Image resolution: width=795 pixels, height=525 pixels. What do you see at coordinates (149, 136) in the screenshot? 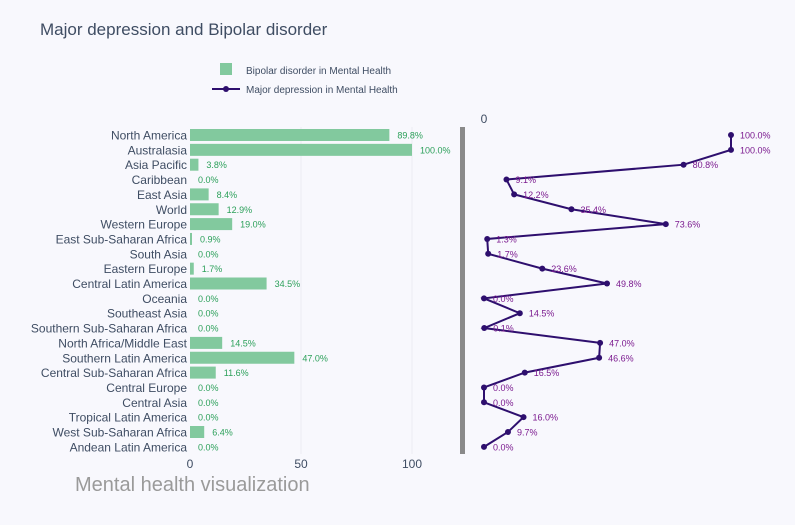
I see `category-label: North America` at bounding box center [149, 136].